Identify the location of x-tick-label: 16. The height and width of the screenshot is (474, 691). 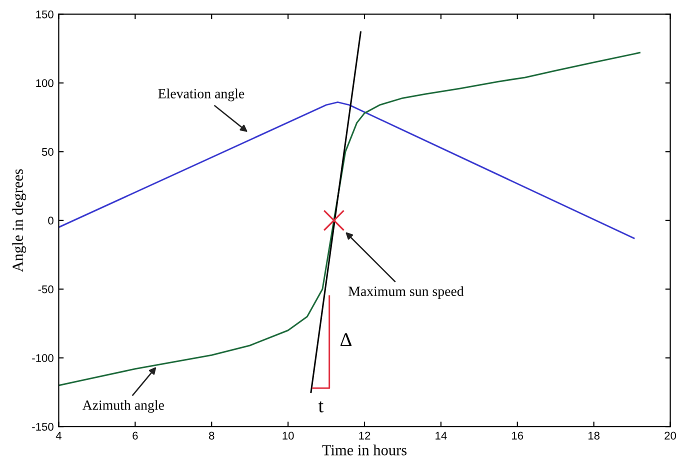
(518, 436).